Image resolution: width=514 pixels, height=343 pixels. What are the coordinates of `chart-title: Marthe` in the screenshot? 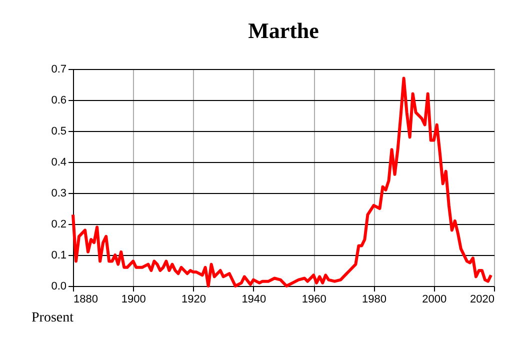 It's located at (284, 30).